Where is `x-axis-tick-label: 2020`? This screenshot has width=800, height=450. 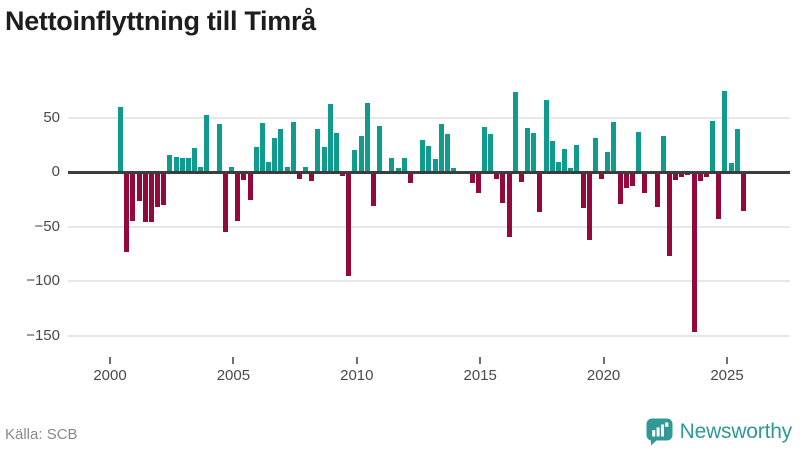 x-axis-tick-label: 2020 is located at coordinates (603, 375).